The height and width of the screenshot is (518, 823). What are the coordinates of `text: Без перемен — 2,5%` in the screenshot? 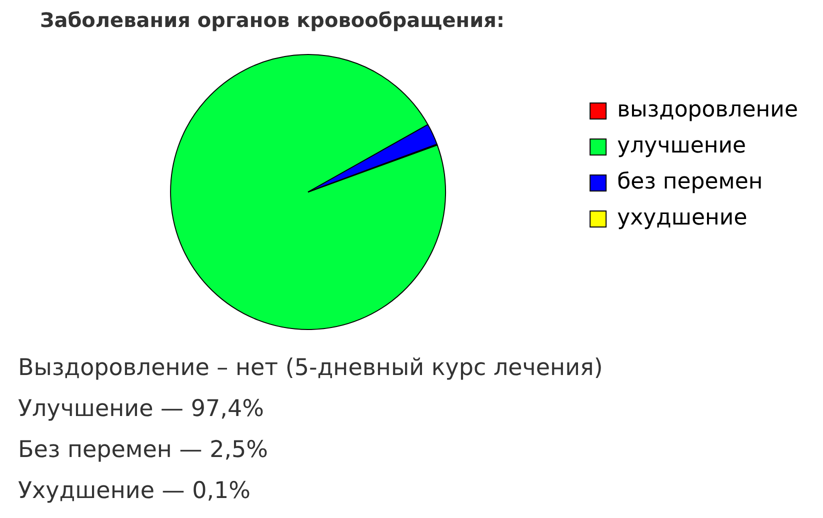 It's located at (144, 450).